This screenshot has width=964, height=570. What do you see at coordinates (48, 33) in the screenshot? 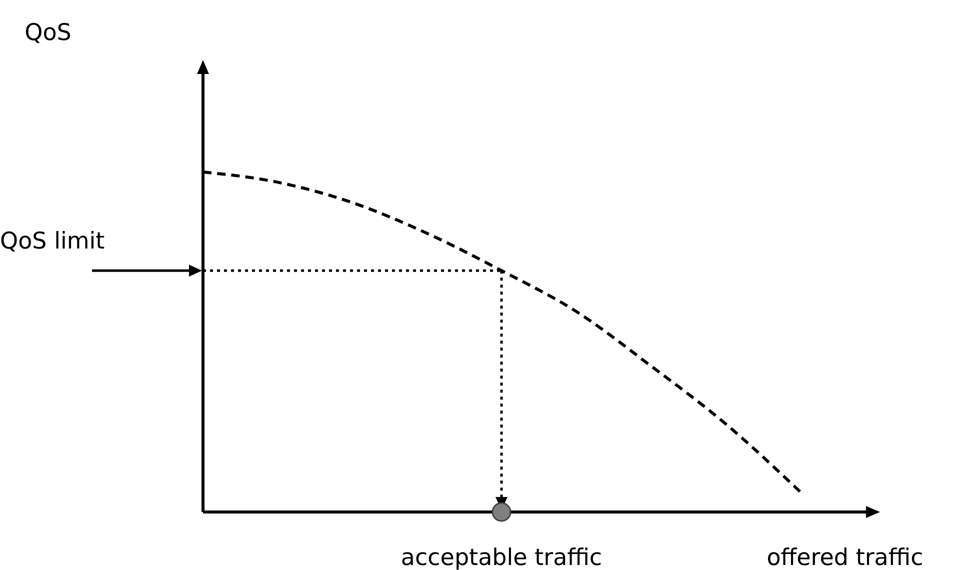
I see `text: QoS` at bounding box center [48, 33].